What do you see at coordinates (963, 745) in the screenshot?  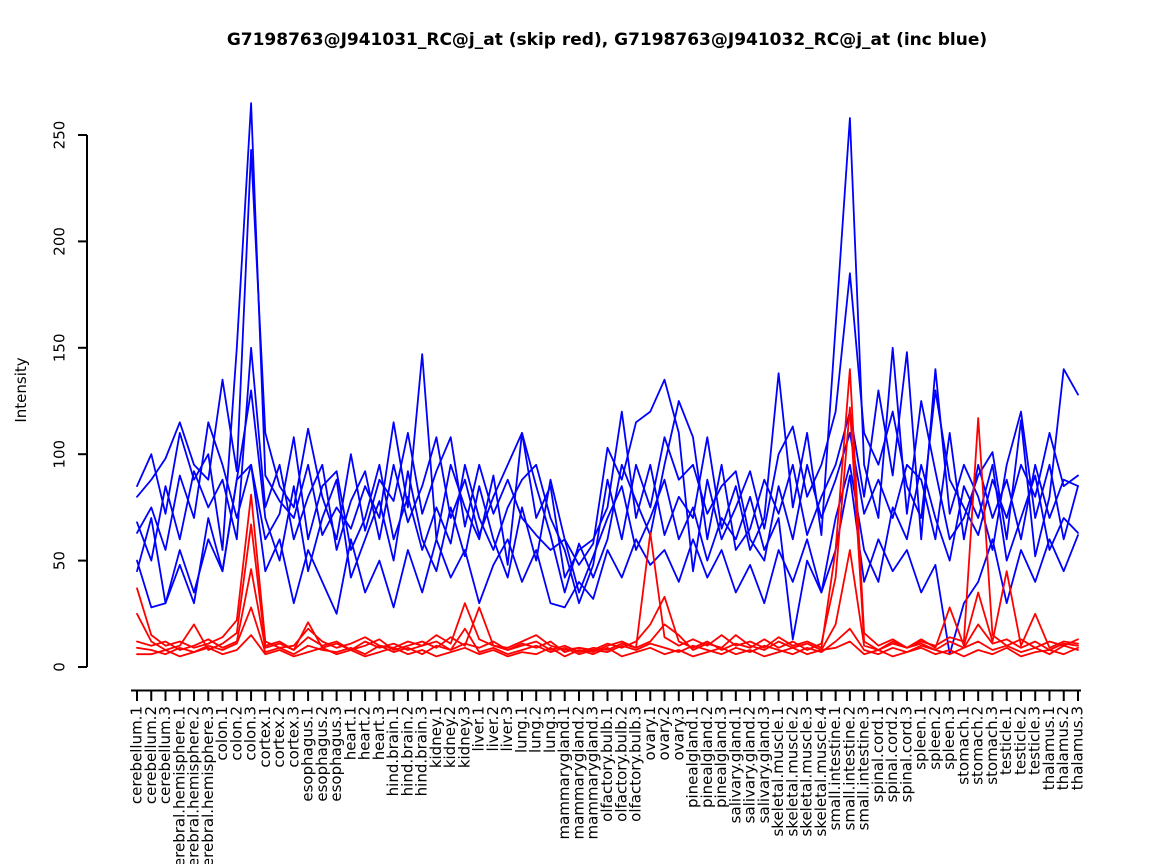 I see `x-tick-label: stomach.1` at bounding box center [963, 745].